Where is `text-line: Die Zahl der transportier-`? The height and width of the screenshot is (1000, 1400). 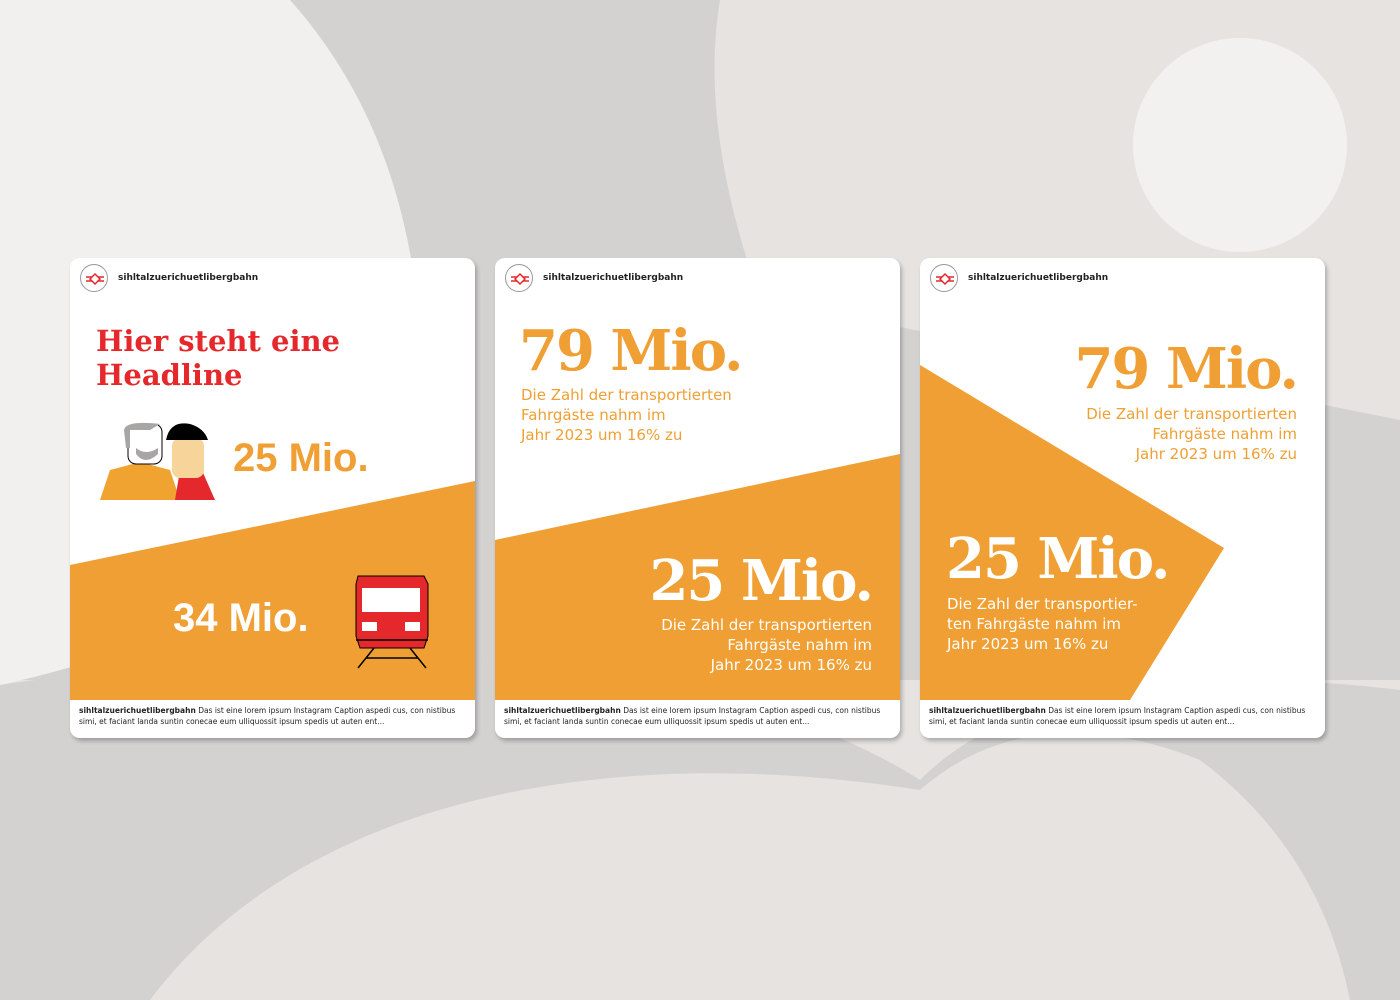
text-line: Die Zahl der transportier- is located at coordinates (1042, 604).